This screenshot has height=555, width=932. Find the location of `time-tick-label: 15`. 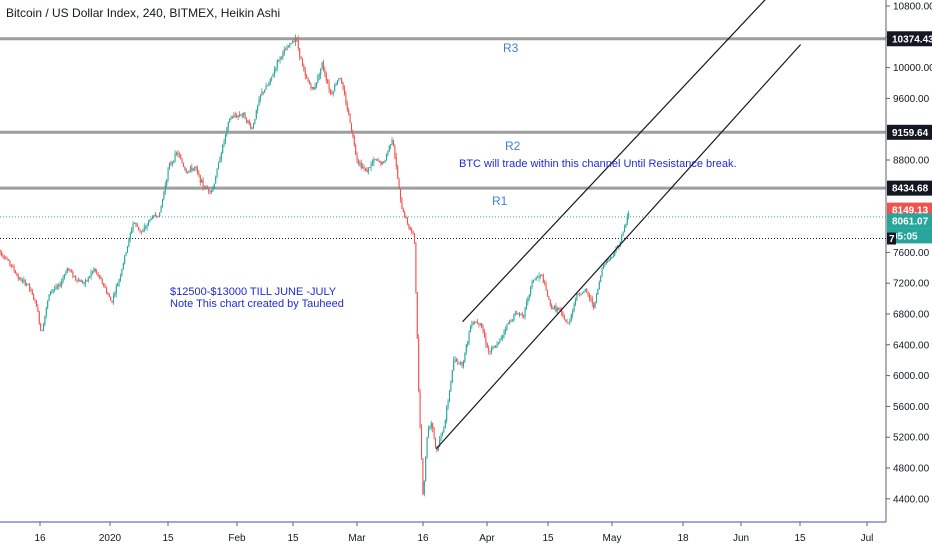

time-tick-label: 15 is located at coordinates (548, 538).